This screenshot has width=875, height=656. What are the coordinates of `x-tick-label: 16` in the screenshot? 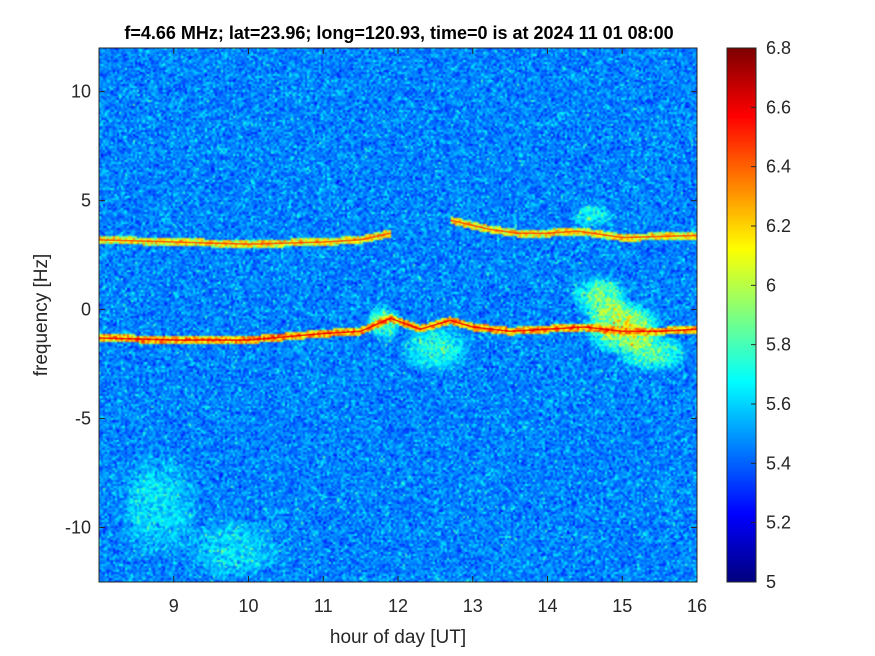 It's located at (697, 606).